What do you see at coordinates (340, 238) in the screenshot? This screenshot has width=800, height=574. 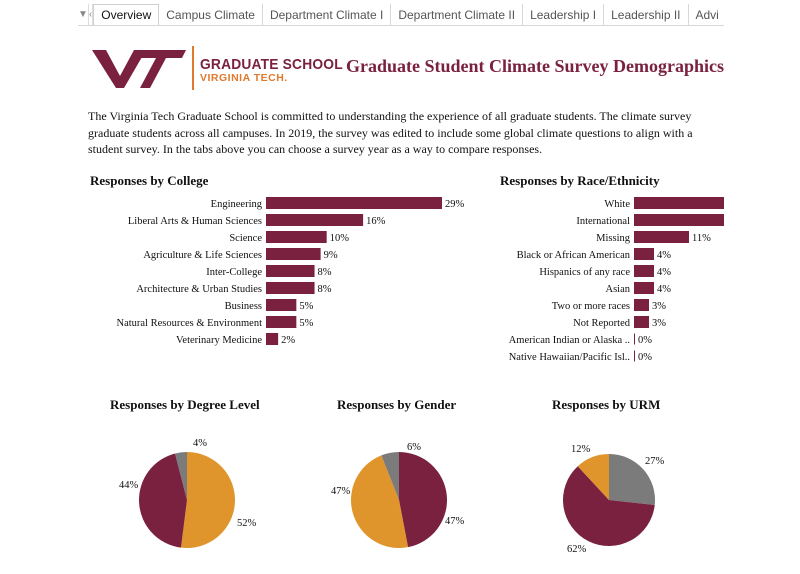 I see `bar-data-label: 10%` at bounding box center [340, 238].